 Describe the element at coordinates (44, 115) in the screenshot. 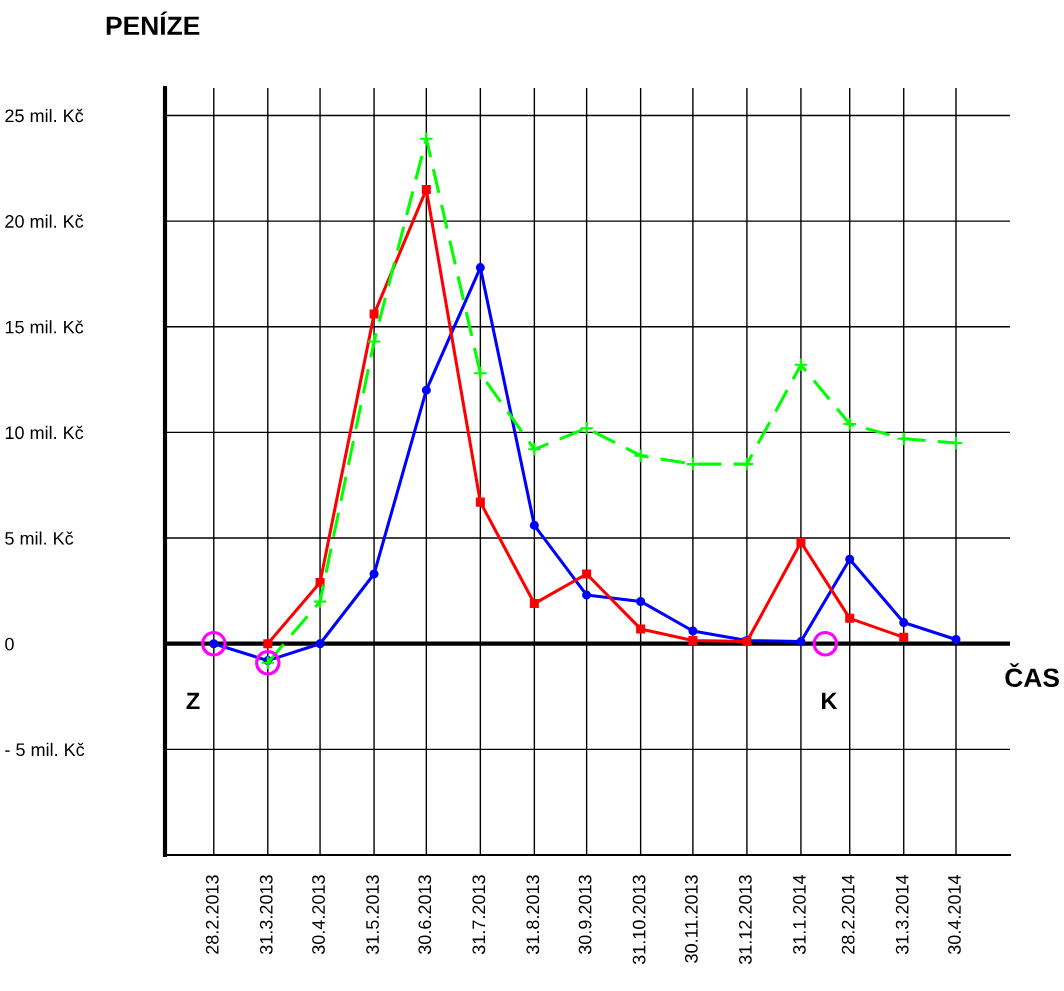

I see `y-tick-label: 25 mil. Kč` at that location.